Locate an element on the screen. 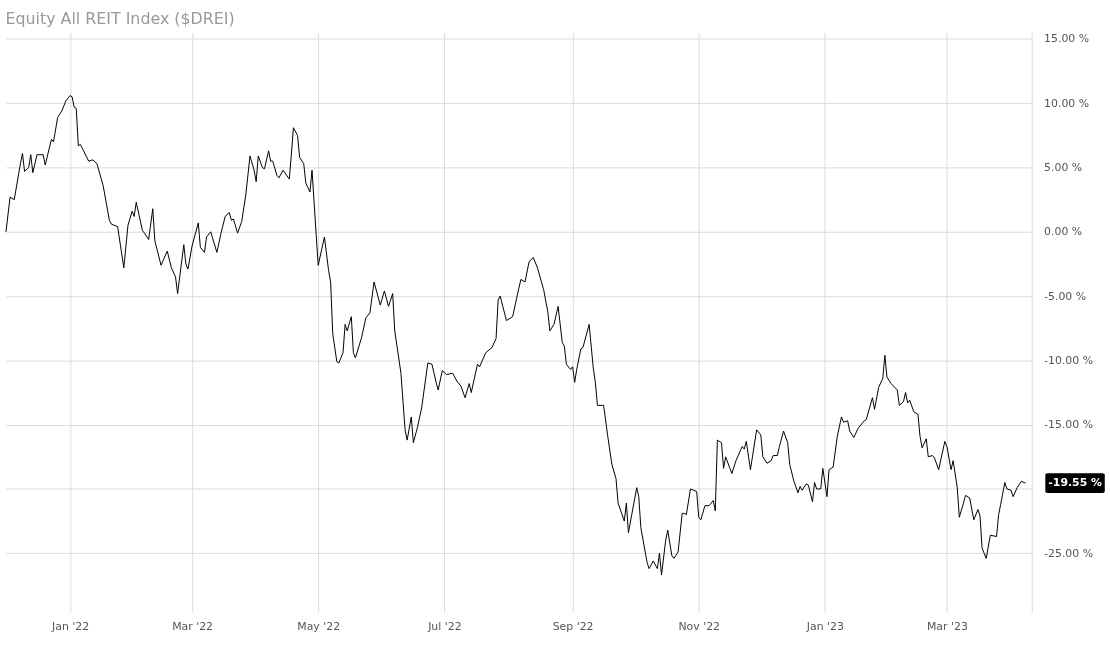 This screenshot has height=645, width=1110. y-tick-label: -15.00 % is located at coordinates (1069, 425).